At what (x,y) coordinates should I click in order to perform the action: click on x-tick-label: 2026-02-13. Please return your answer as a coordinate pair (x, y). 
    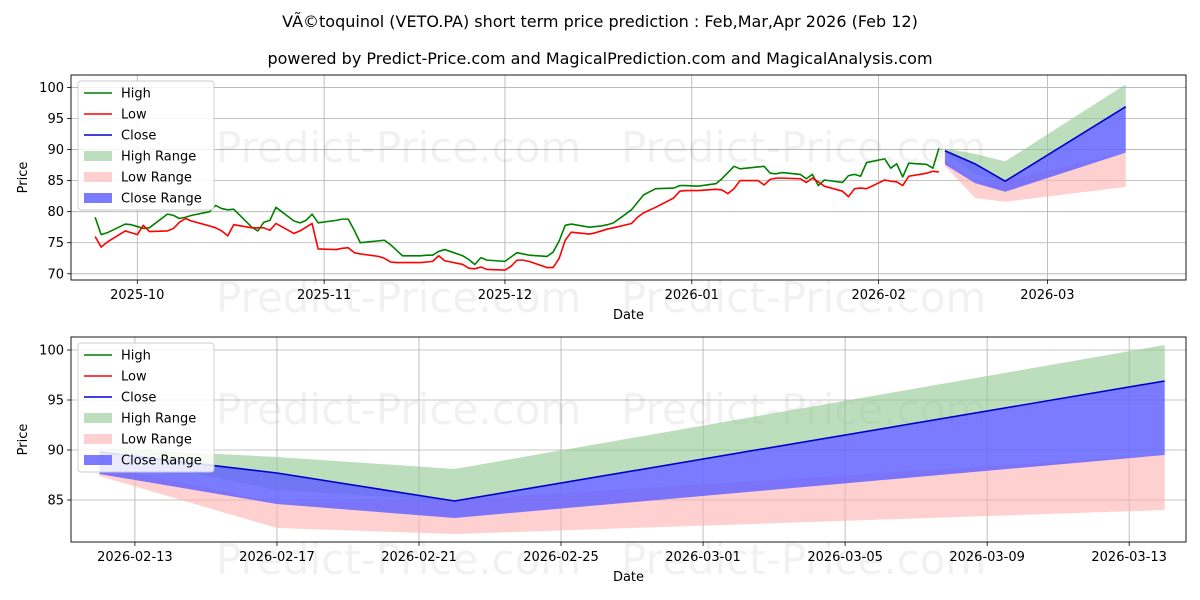
    Looking at the image, I should click on (135, 557).